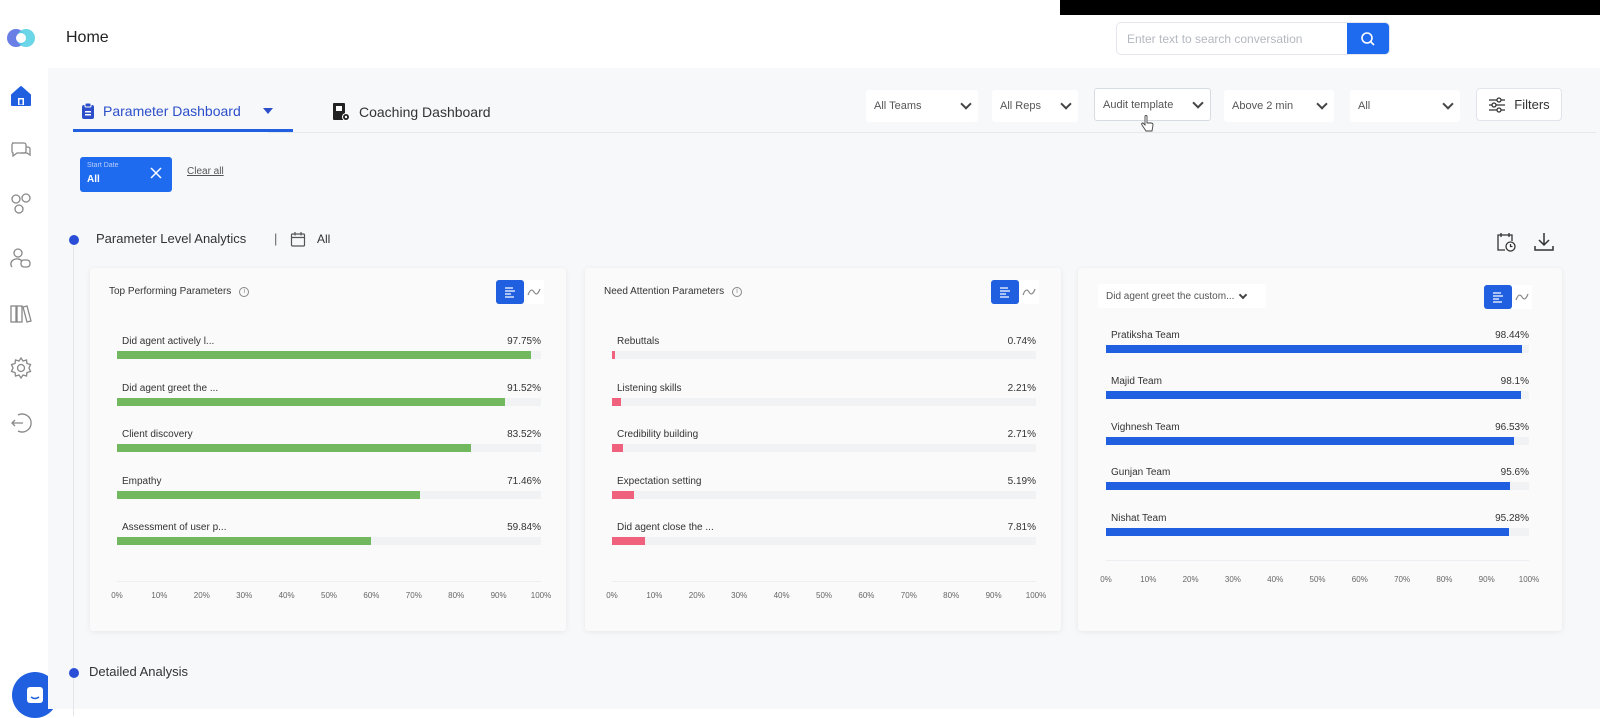  I want to click on bar-label: Client discovery, so click(157, 434).